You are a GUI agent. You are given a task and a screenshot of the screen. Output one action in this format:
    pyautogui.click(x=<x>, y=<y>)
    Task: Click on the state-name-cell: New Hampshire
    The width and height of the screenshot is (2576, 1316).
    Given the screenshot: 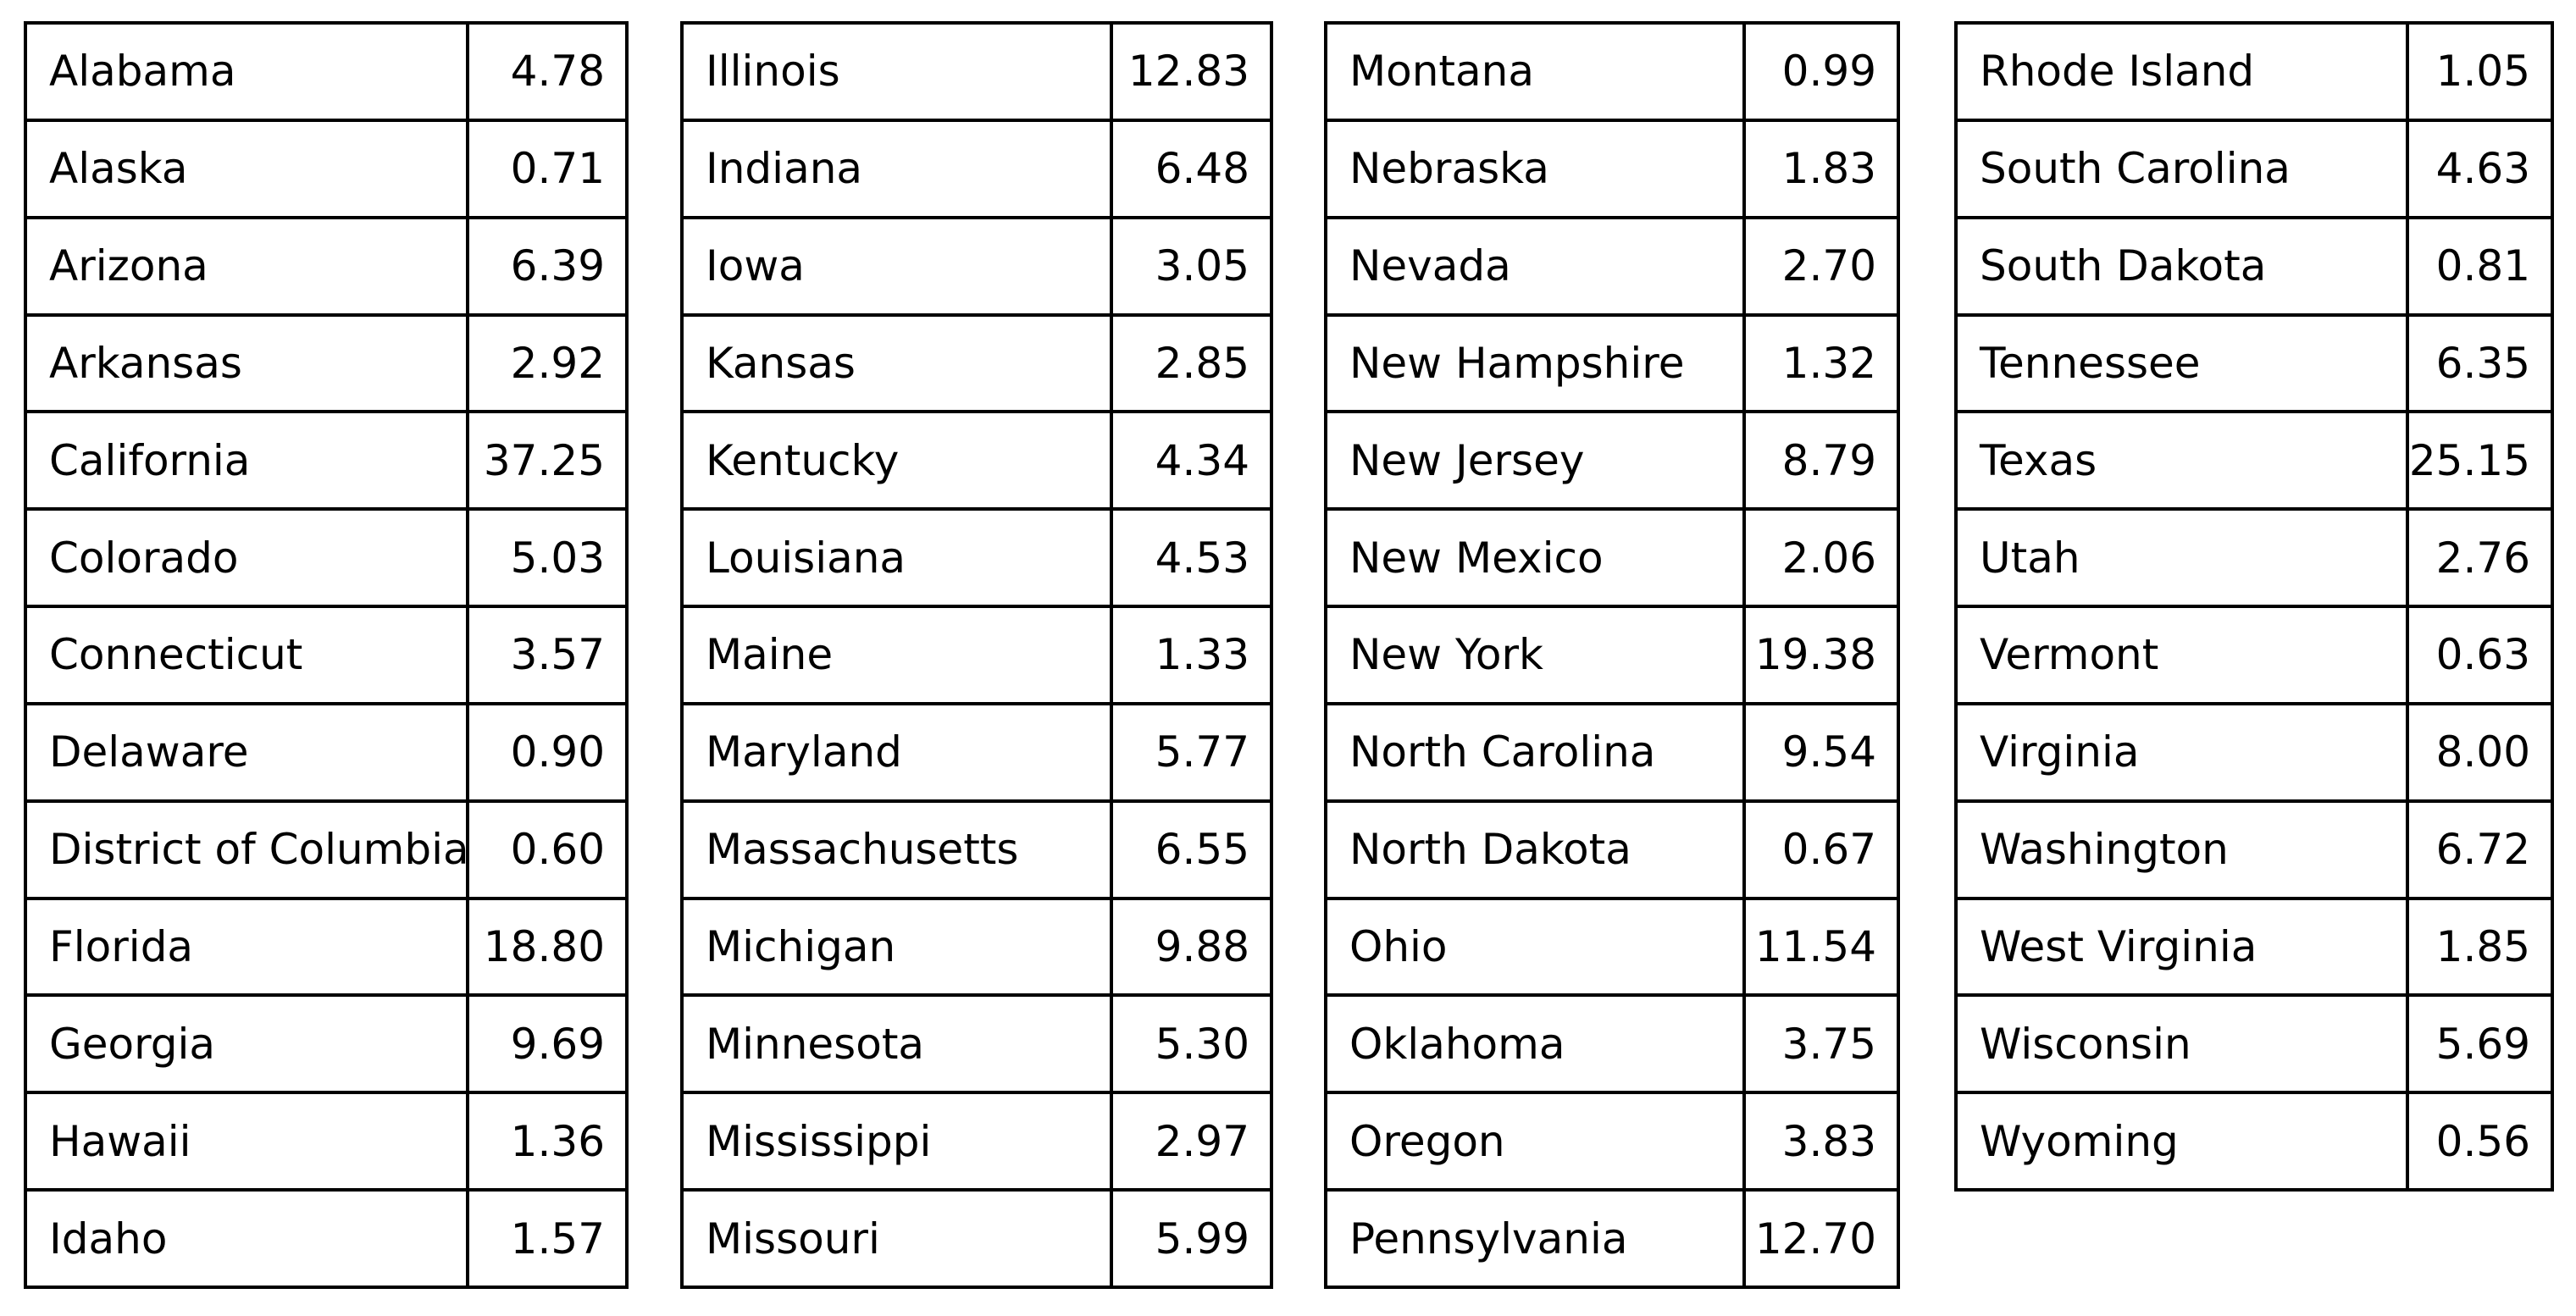 What is the action you would take?
    pyautogui.click(x=1536, y=363)
    